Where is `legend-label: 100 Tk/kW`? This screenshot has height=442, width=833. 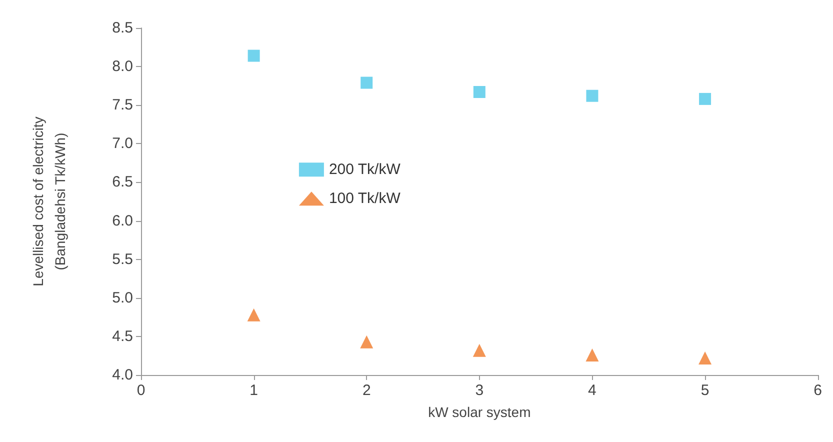 legend-label: 100 Tk/kW is located at coordinates (365, 199).